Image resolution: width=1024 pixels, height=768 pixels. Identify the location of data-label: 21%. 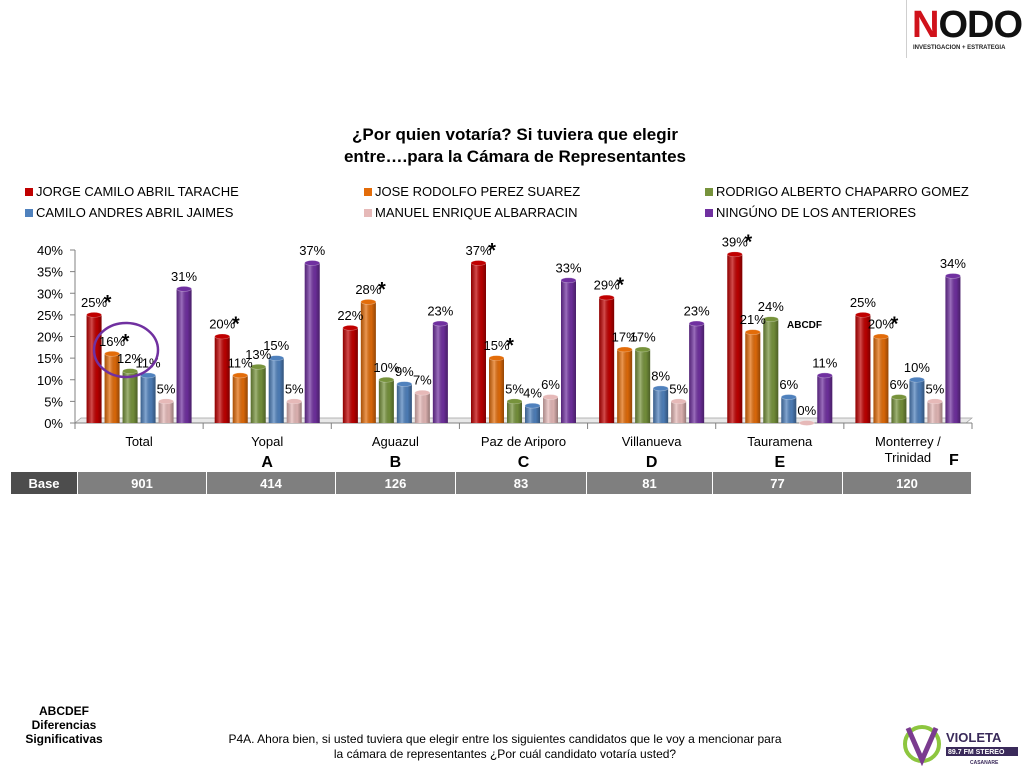
(753, 319).